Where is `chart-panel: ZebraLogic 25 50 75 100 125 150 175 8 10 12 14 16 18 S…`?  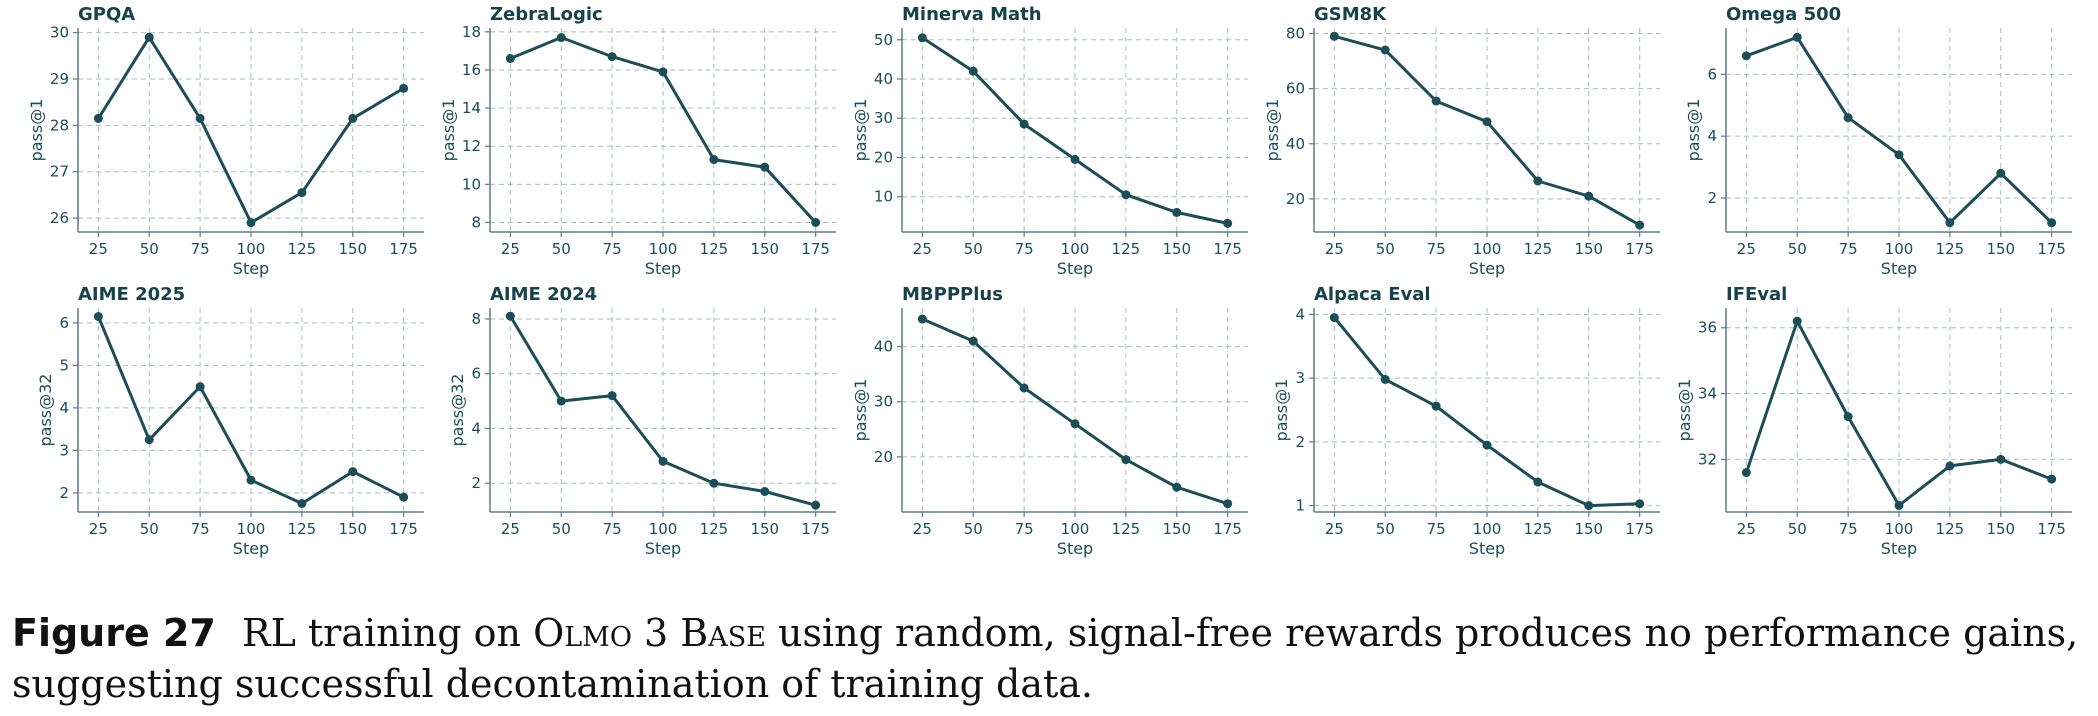 chart-panel: ZebraLogic 25 50 75 100 125 150 175 8 10 12 14 16 18 S… is located at coordinates (637, 141).